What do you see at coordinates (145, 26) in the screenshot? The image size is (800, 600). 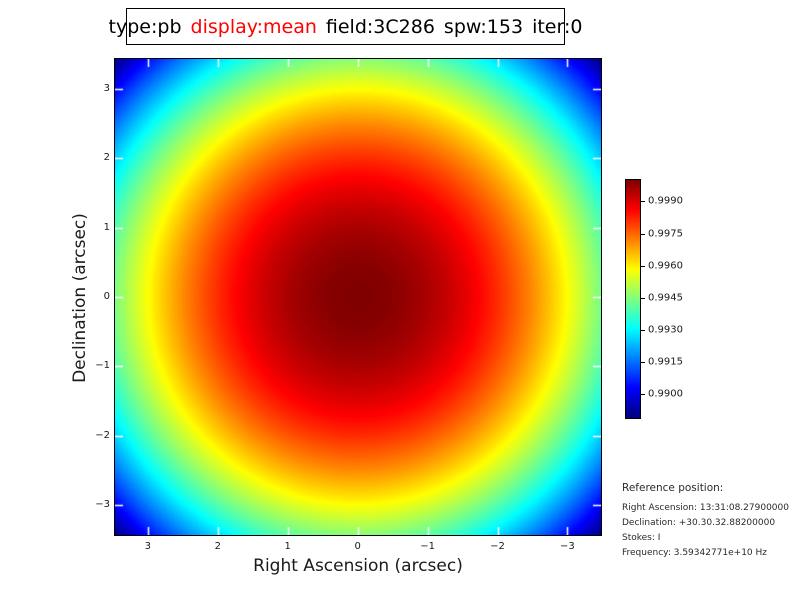 I see `title-segment-type: type:pb` at bounding box center [145, 26].